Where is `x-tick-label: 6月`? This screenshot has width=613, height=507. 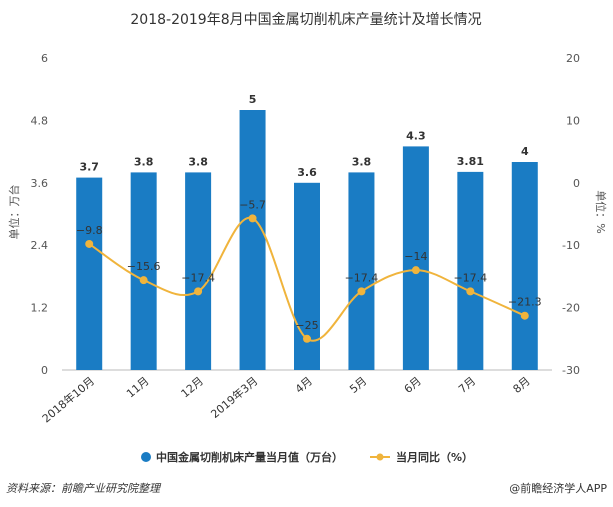 x-tick-label: 6月 is located at coordinates (413, 385).